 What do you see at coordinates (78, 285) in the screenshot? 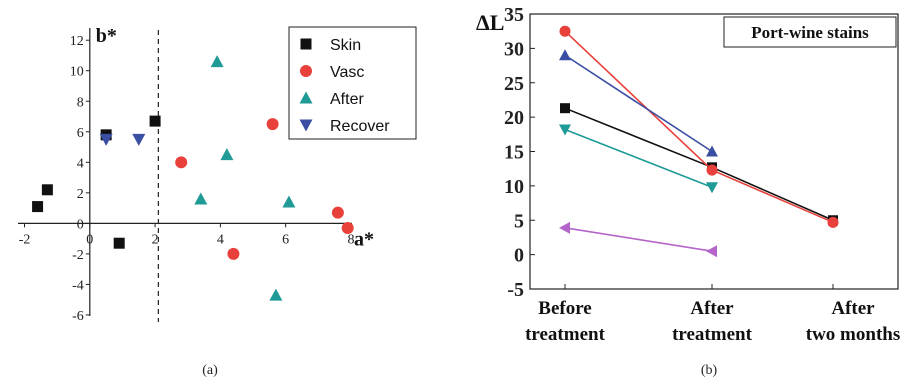
I see `a-y-tick-label: -4` at bounding box center [78, 285].